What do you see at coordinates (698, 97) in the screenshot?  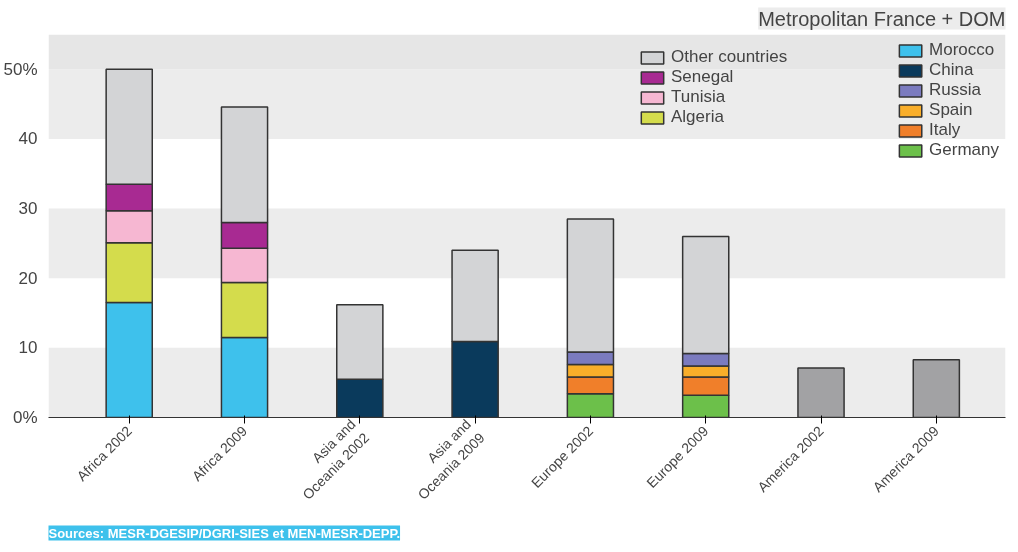 I see `legend-label: Tunisia` at bounding box center [698, 97].